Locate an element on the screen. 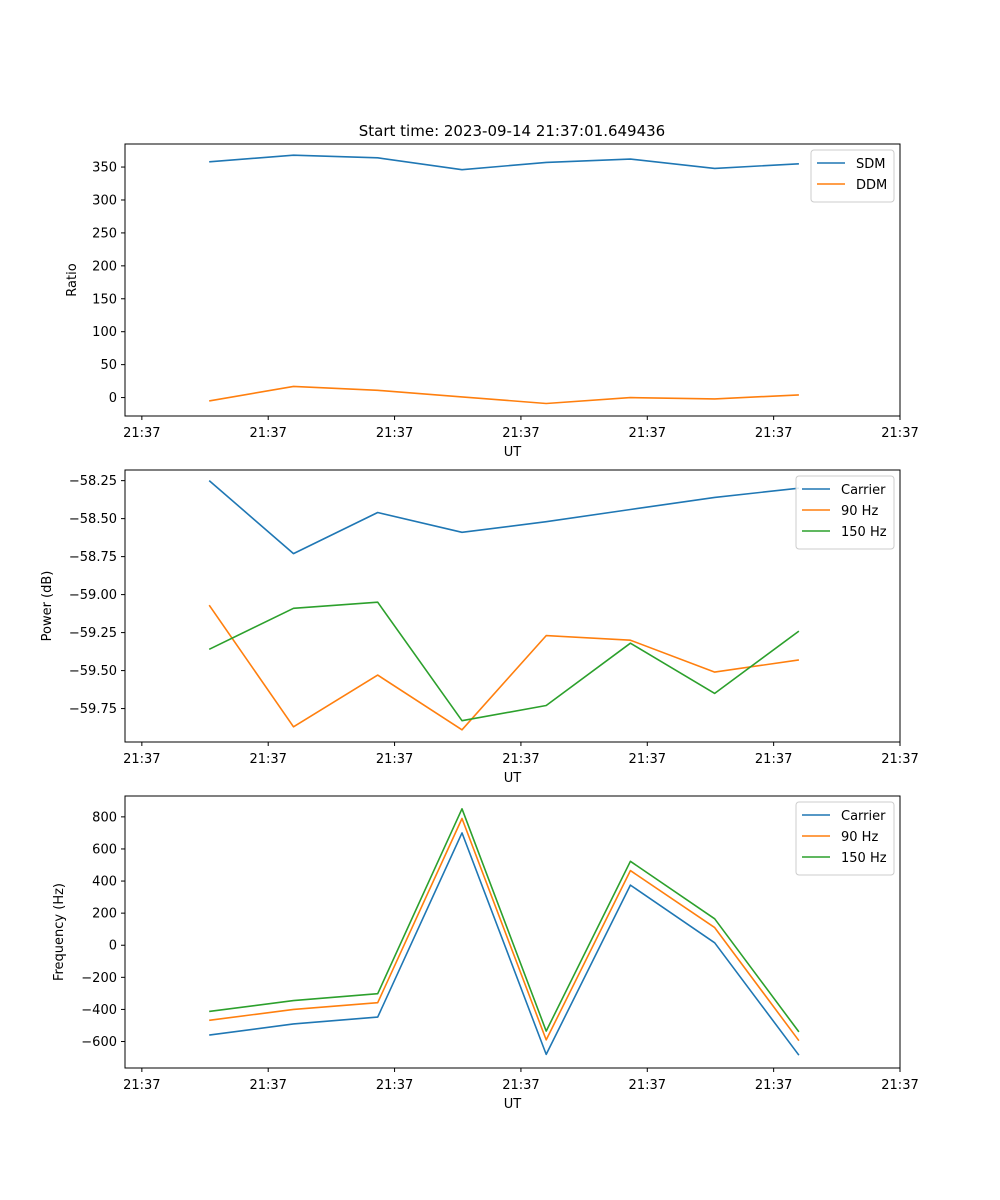  figure-title: Start time: 2023-09-14 21:37:01.649436 is located at coordinates (512, 131).